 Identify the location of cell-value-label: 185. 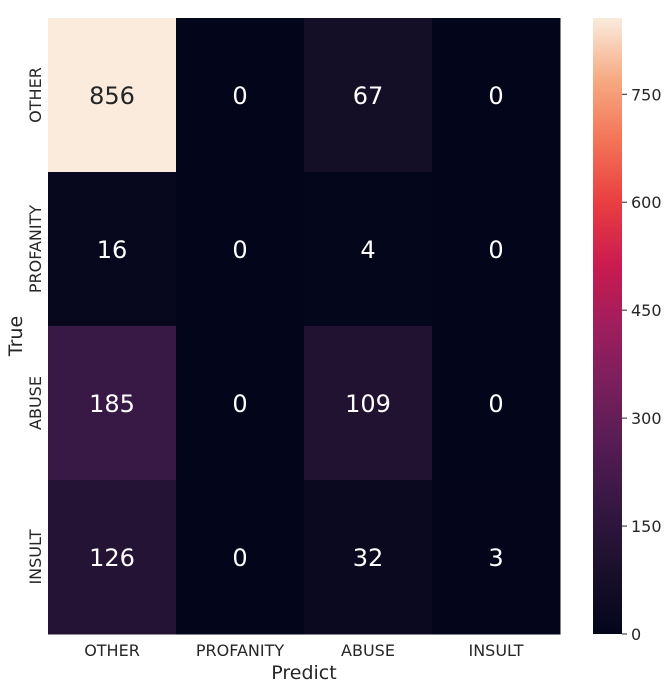
(112, 404).